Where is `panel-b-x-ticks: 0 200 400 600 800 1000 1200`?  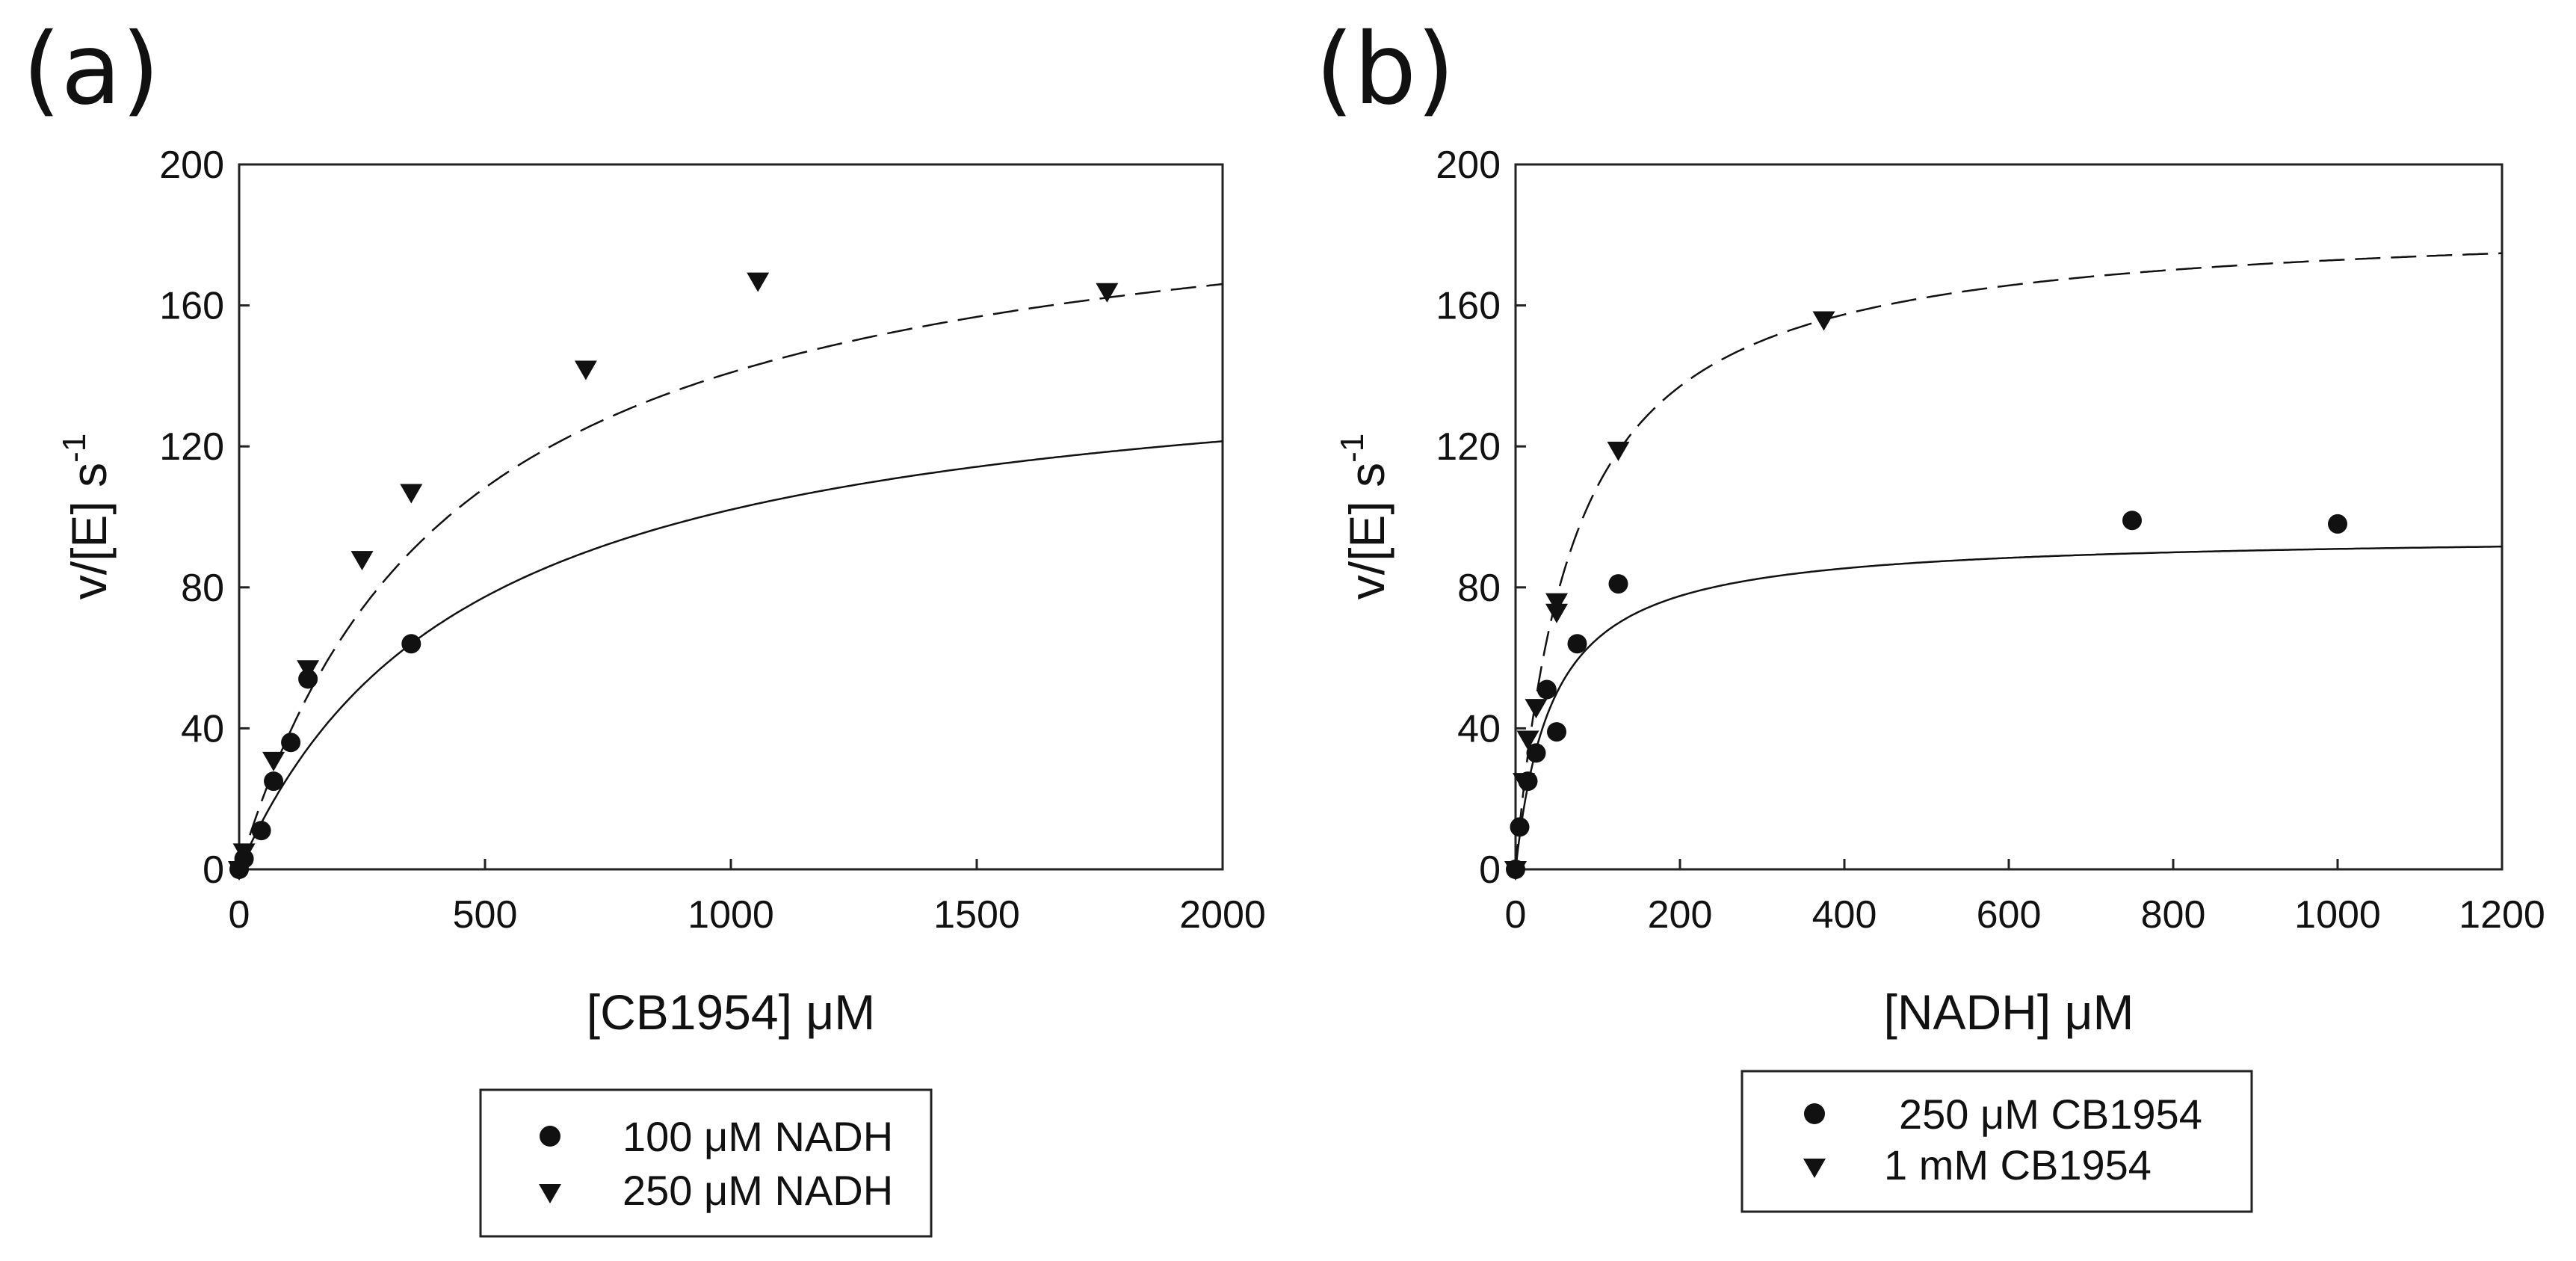
panel-b-x-ticks: 0 200 400 600 800 1000 1200 is located at coordinates (2025, 898).